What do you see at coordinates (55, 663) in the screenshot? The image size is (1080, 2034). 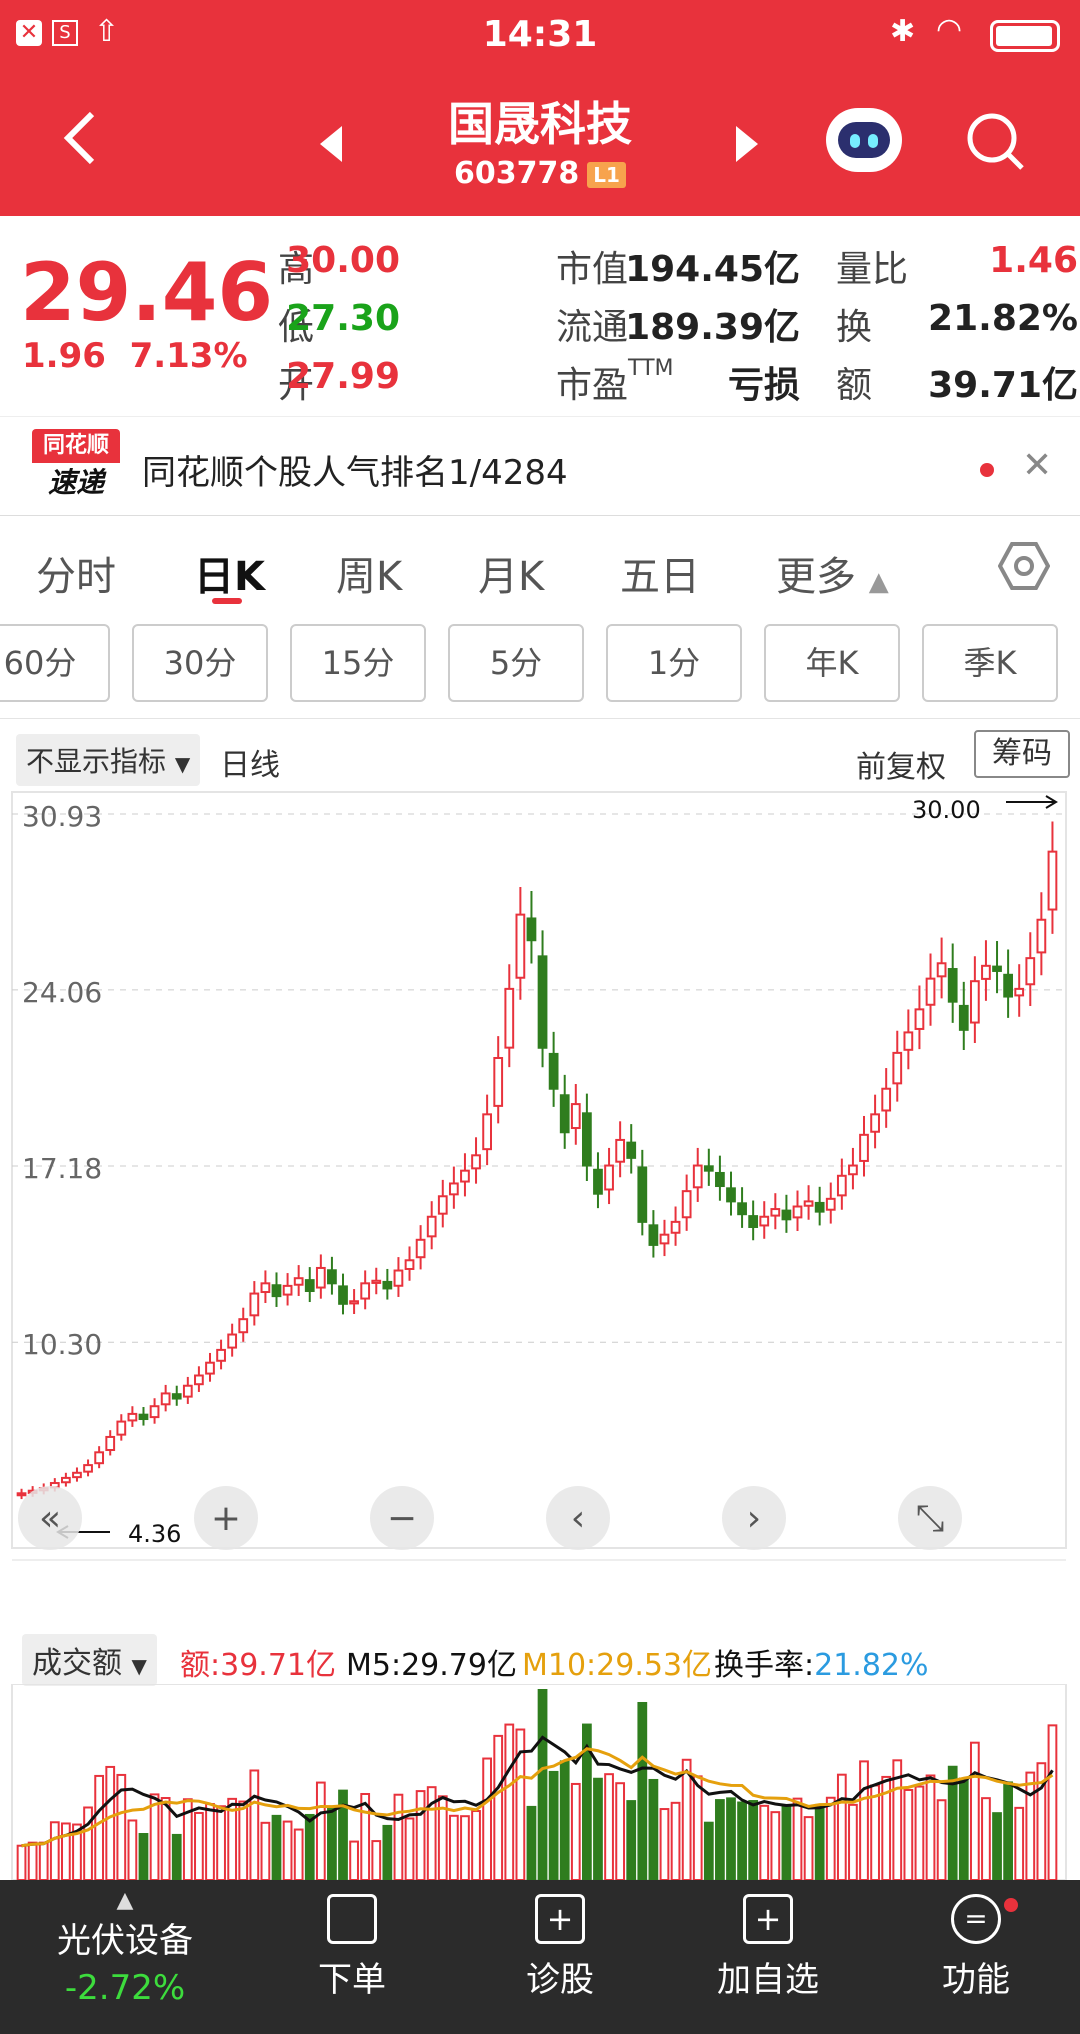 I see `subtab-60min: 60分` at bounding box center [55, 663].